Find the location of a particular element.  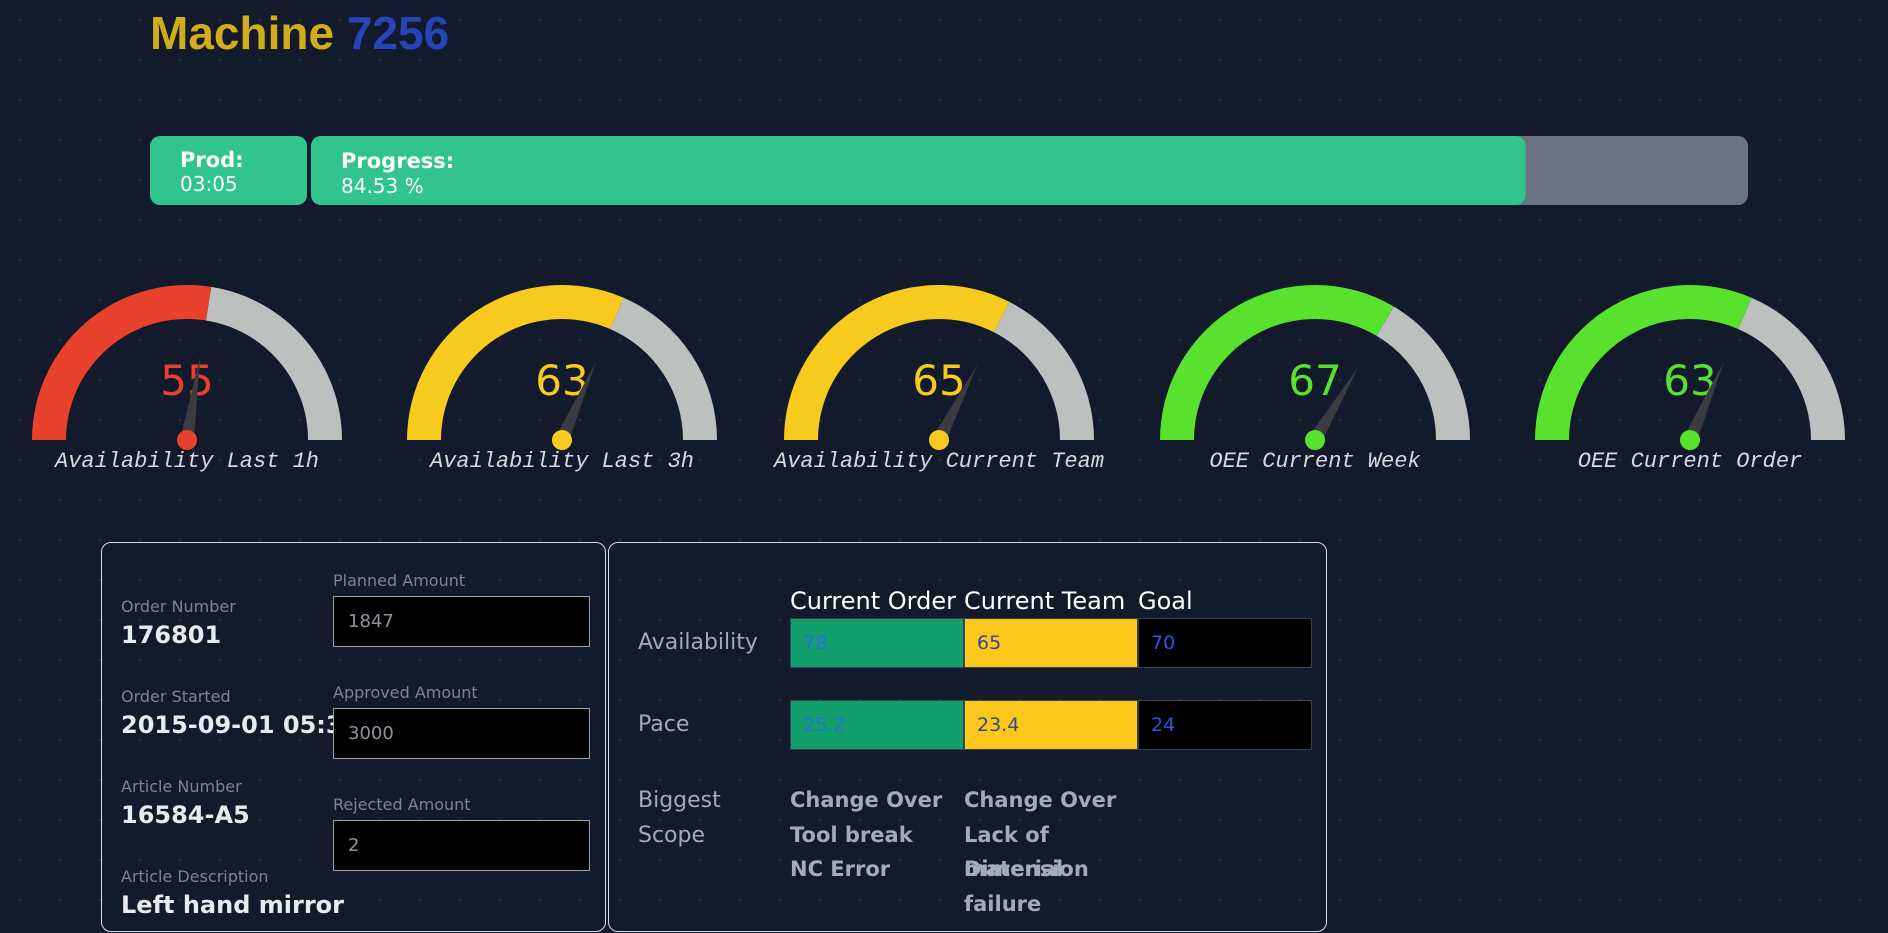

prod-time: 03:05 is located at coordinates (209, 184).